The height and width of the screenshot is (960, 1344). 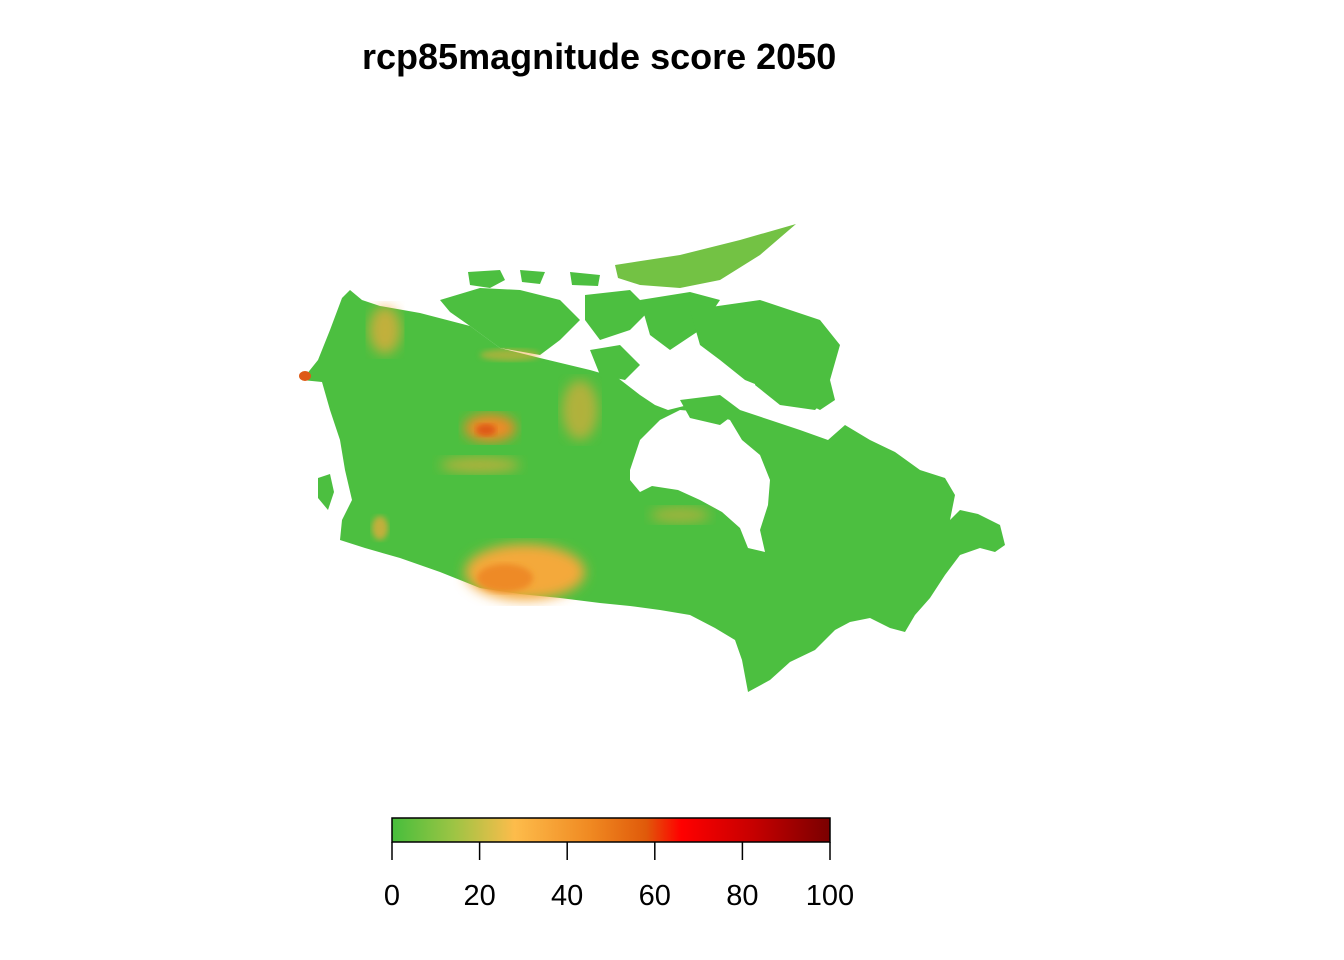 I want to click on legend-tick-label-20: 20, so click(x=479, y=896).